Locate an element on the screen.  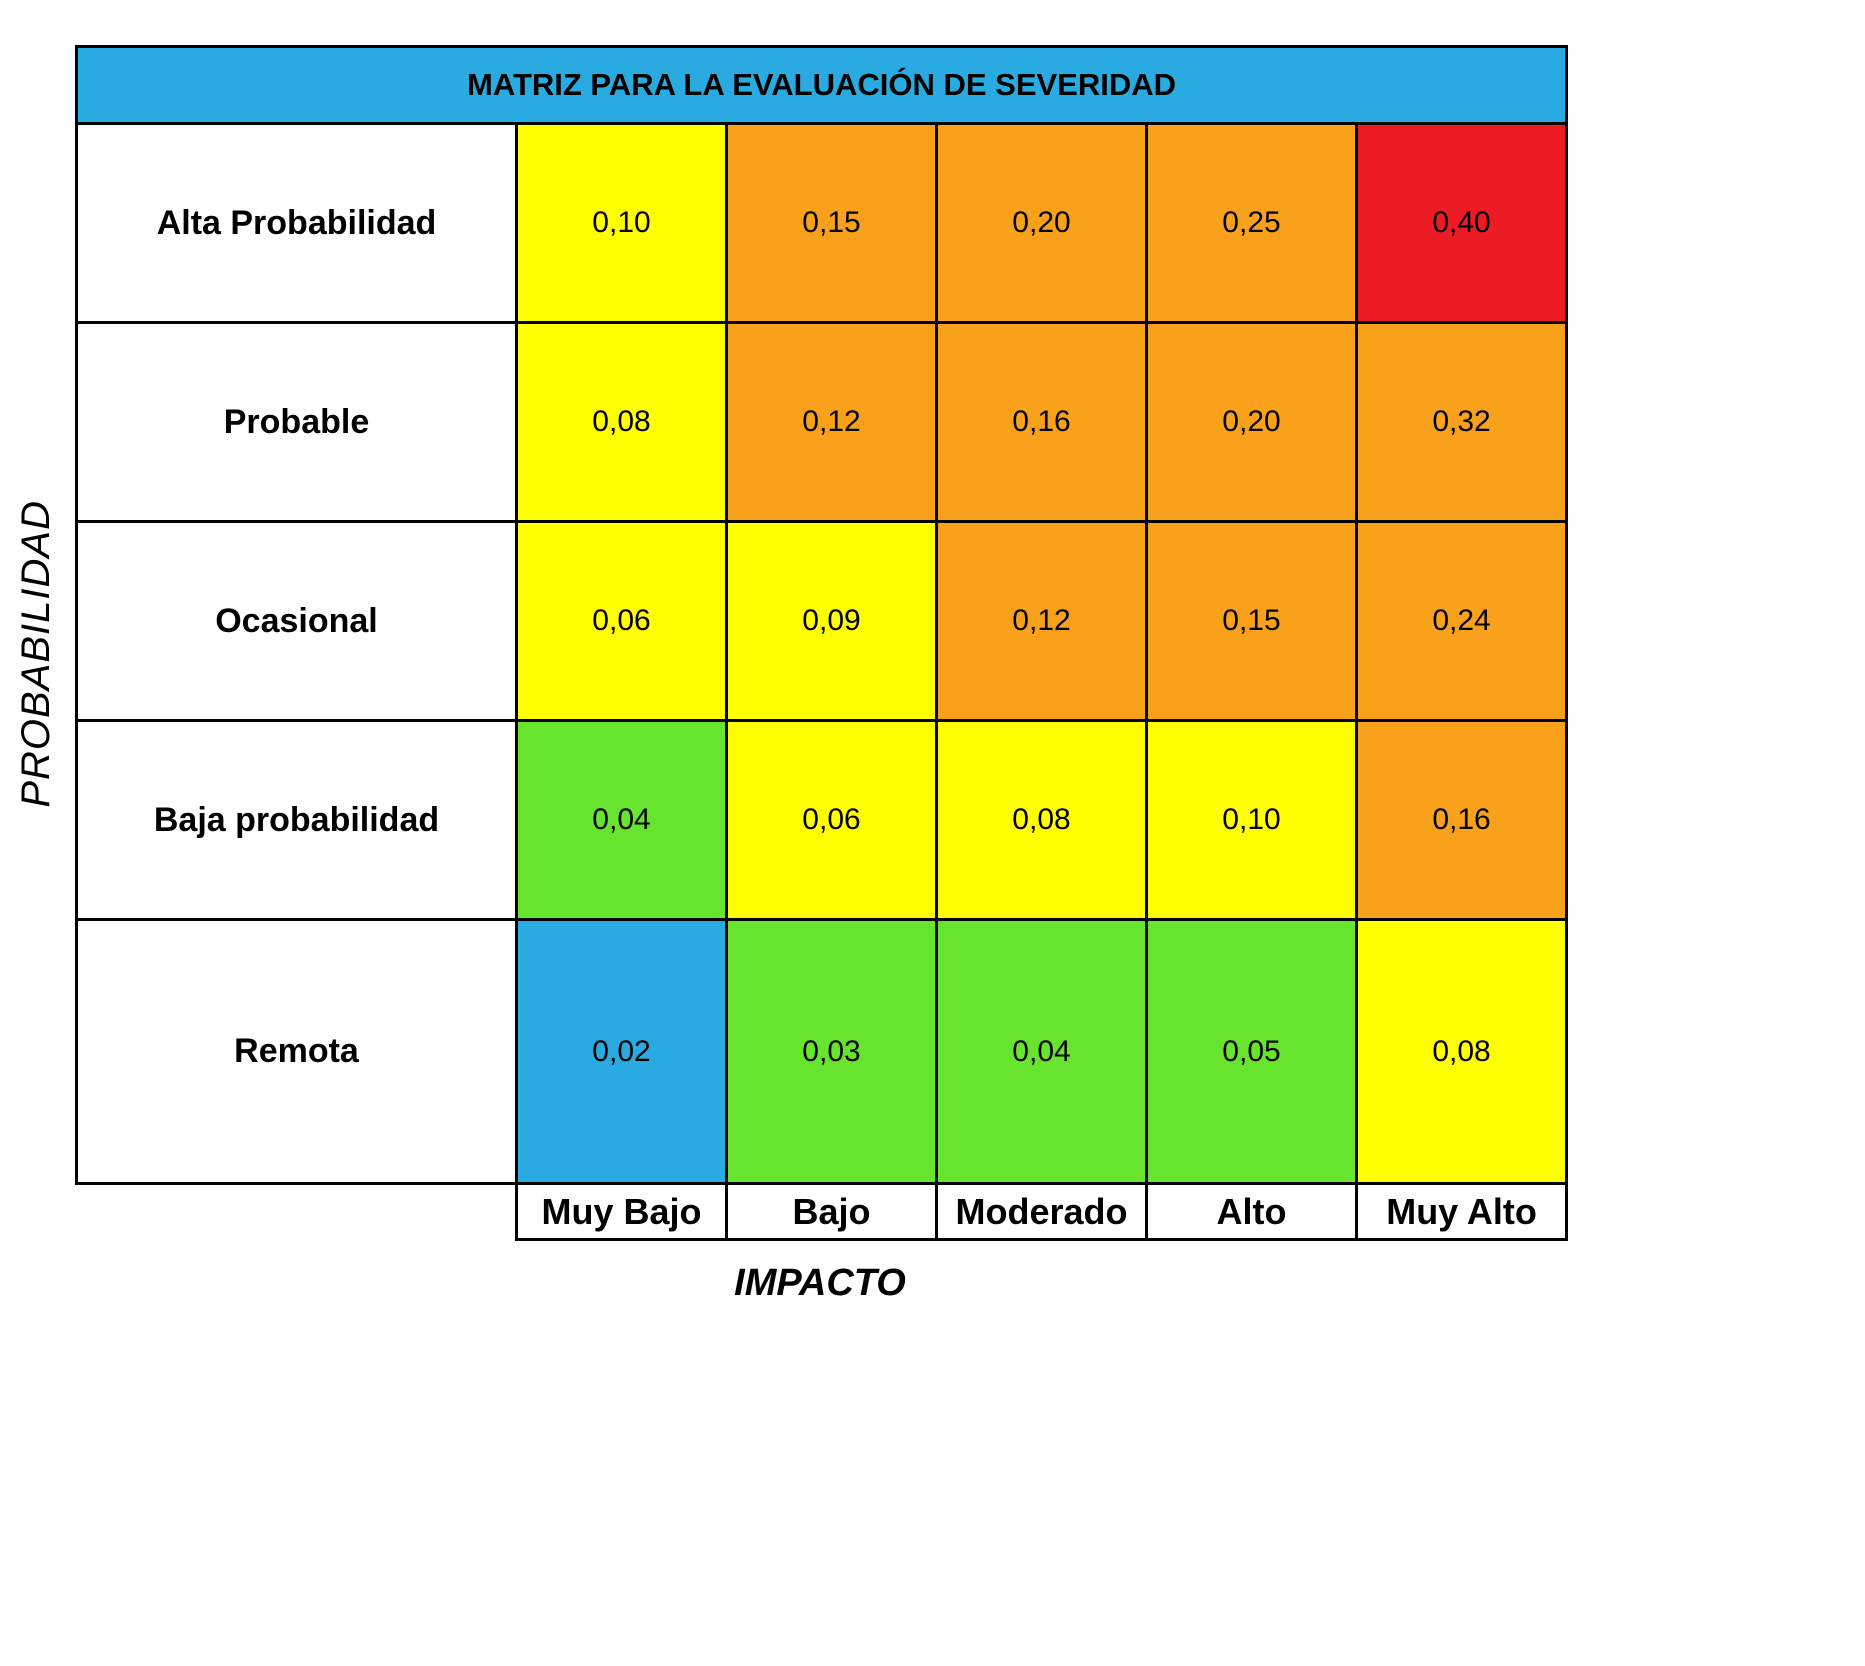
matrix-cell: 0,05 is located at coordinates (1251, 1051).